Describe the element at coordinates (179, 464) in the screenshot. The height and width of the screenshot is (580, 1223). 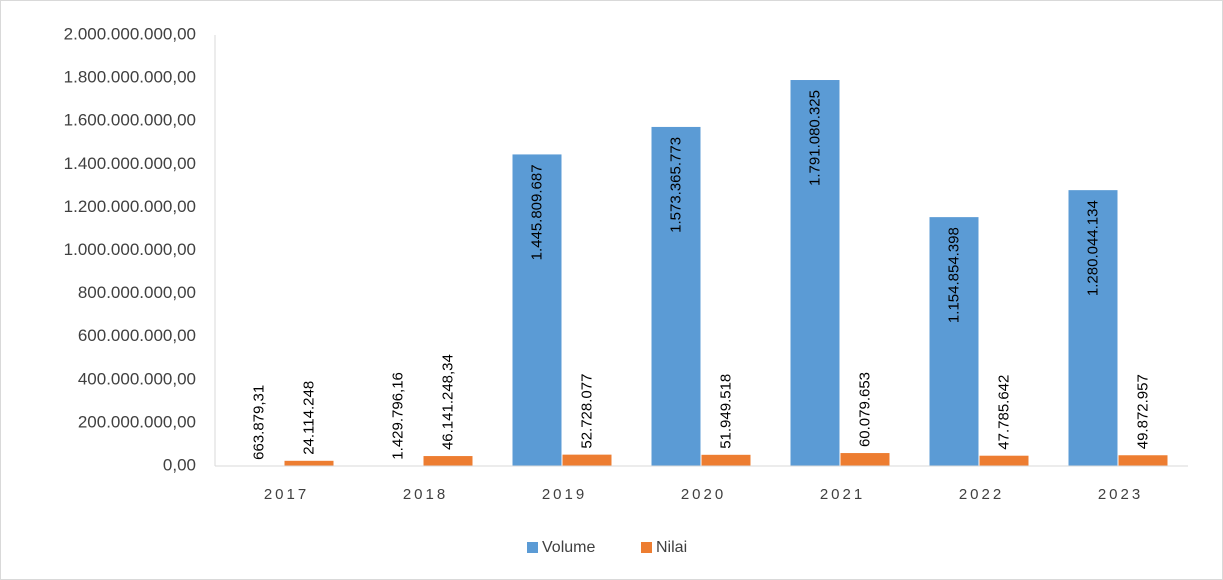
I see `y-tick-label: 0,00` at that location.